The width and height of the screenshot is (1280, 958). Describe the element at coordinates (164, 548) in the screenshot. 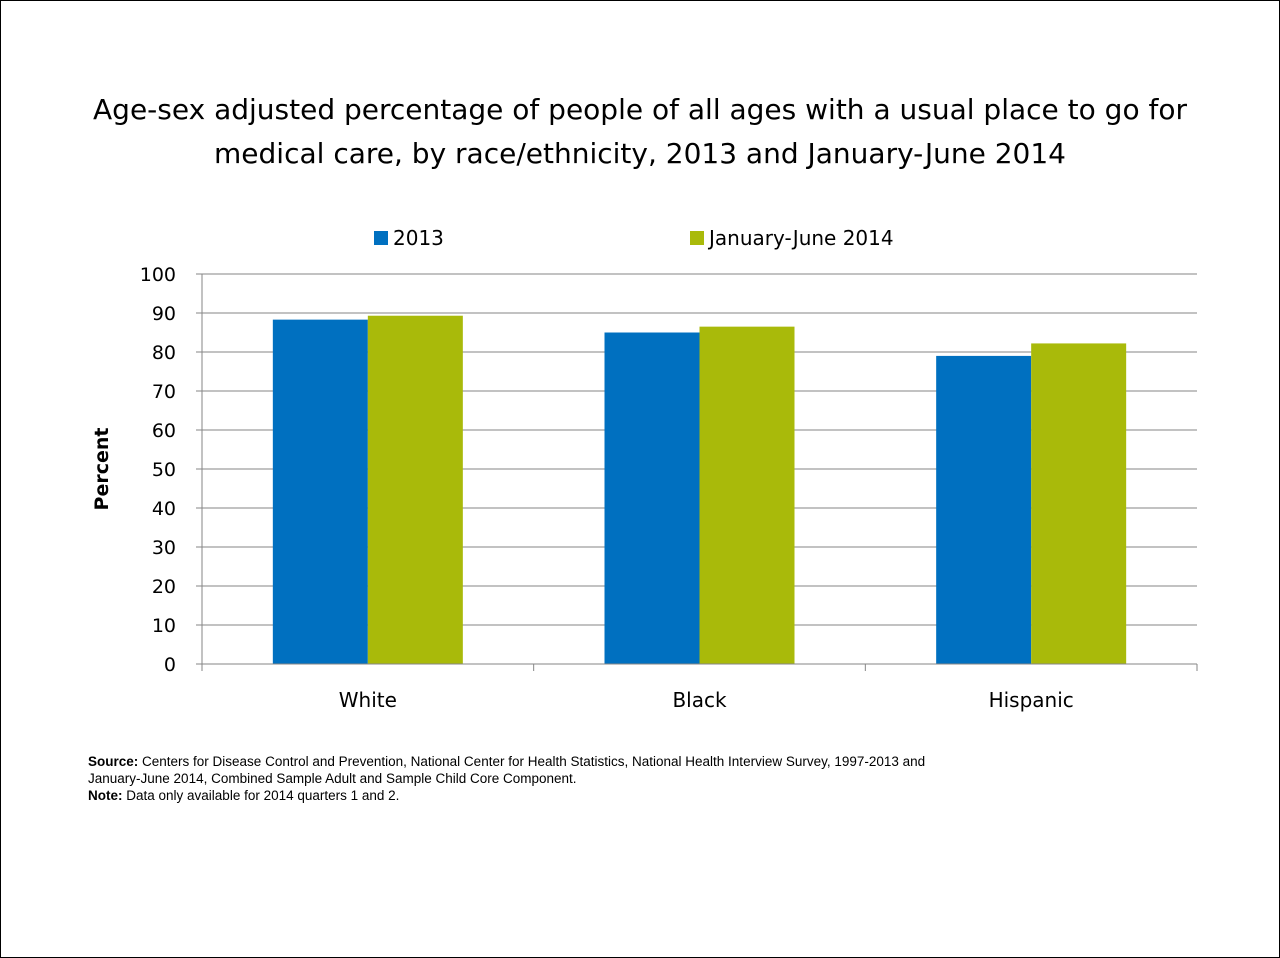

I see `y-tick-label: 30` at that location.